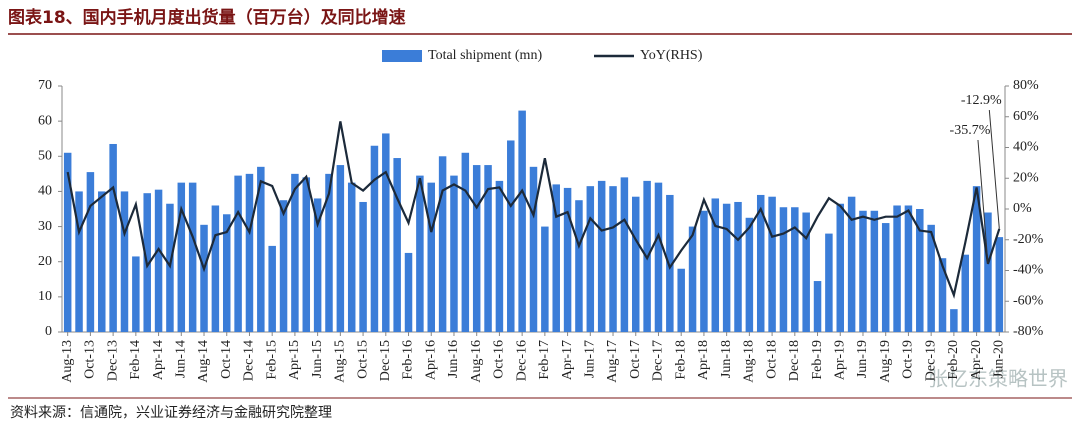 This screenshot has width=1080, height=431. Describe the element at coordinates (521, 360) in the screenshot. I see `x-tick-label: Dec-16` at that location.